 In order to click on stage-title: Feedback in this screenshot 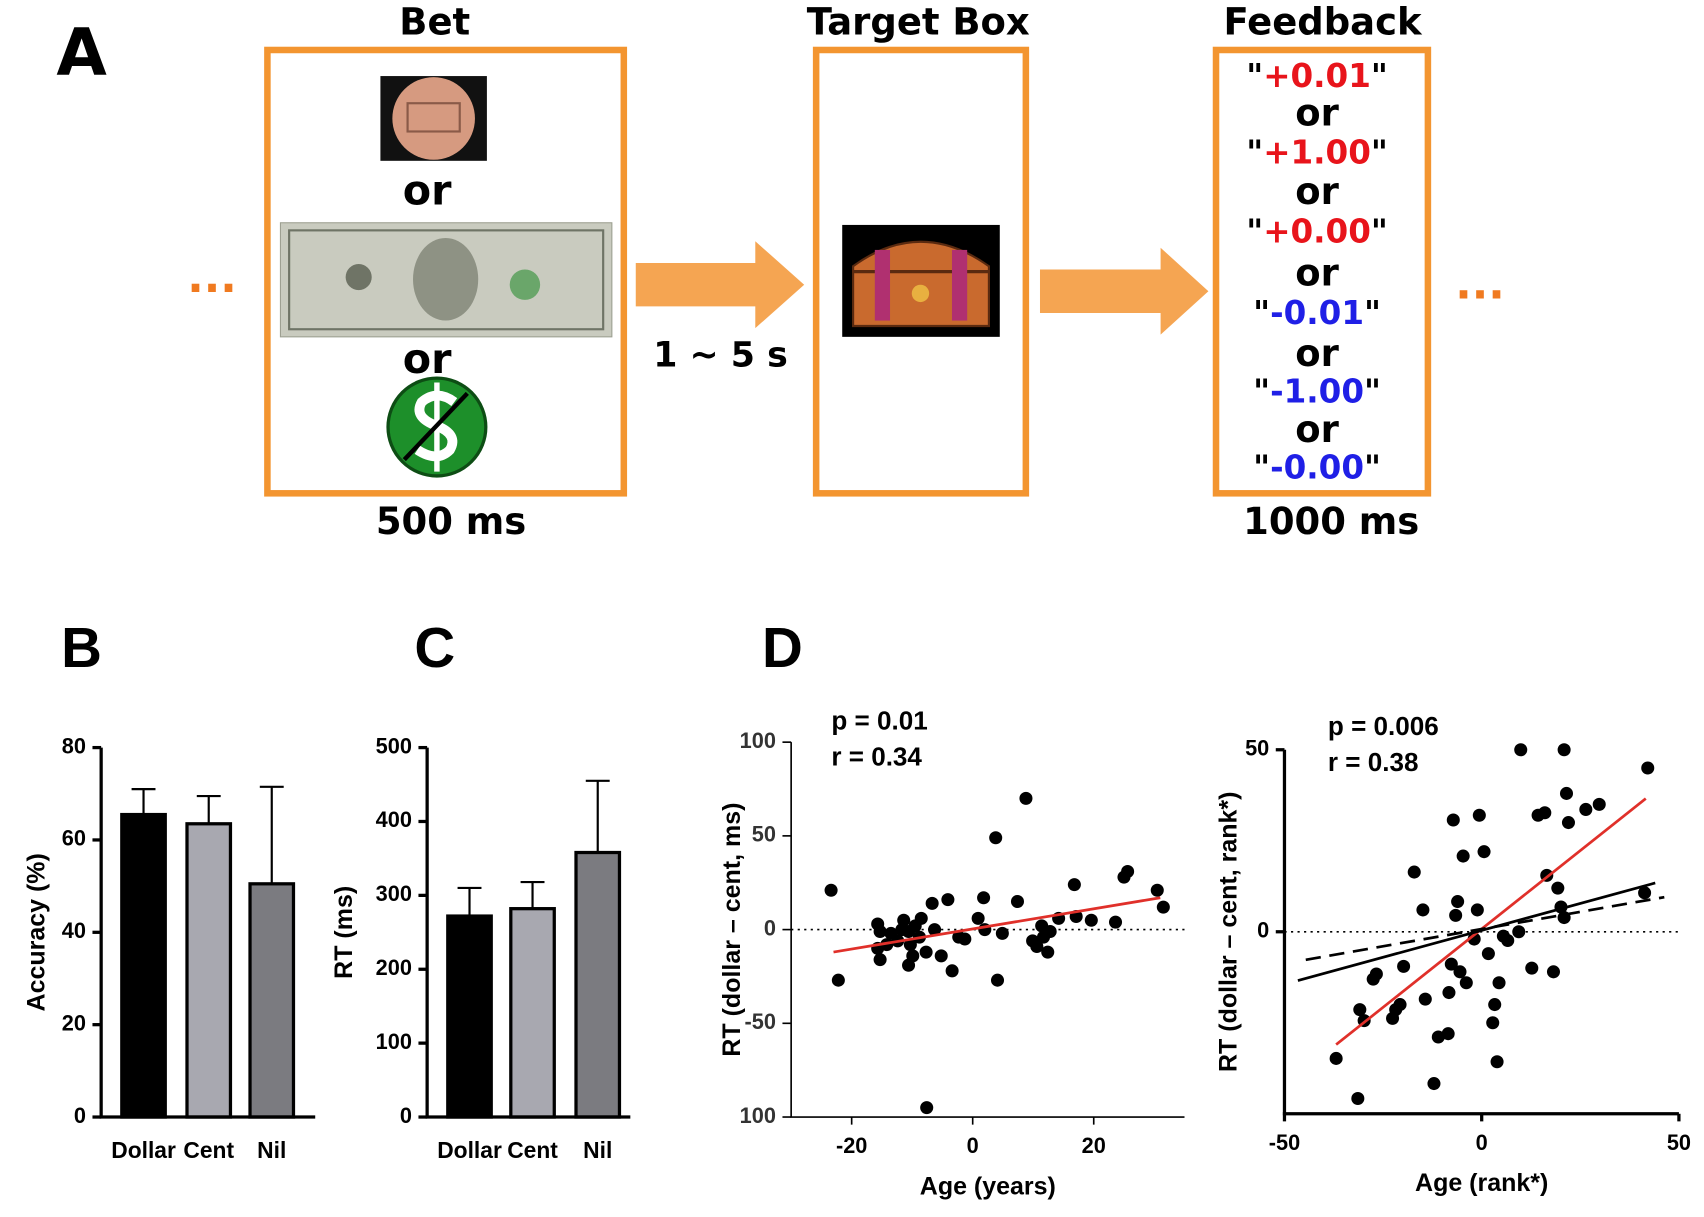, I will do `click(1323, 21)`.